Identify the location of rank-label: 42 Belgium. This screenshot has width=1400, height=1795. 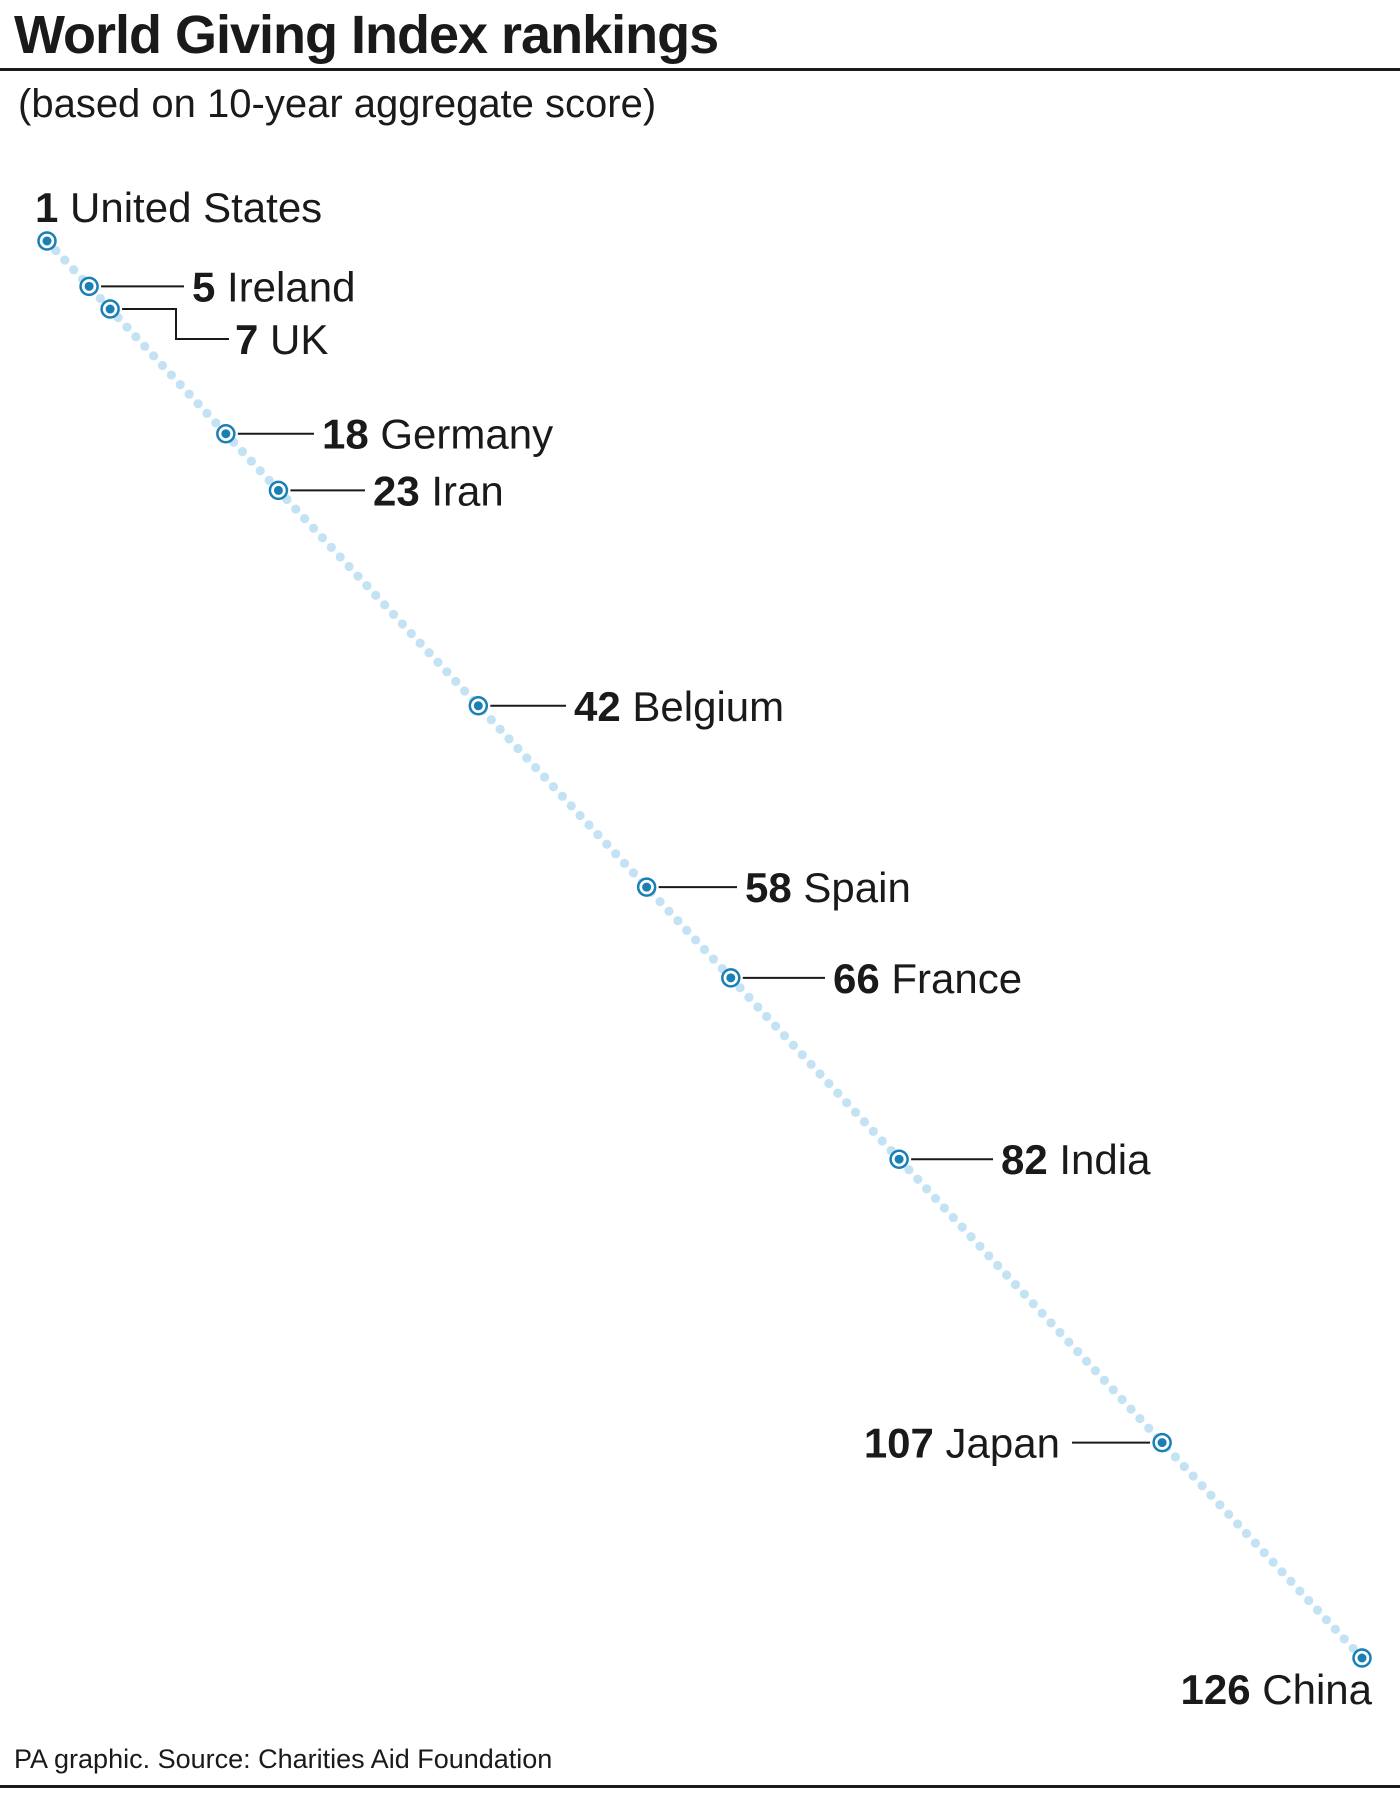
(679, 706).